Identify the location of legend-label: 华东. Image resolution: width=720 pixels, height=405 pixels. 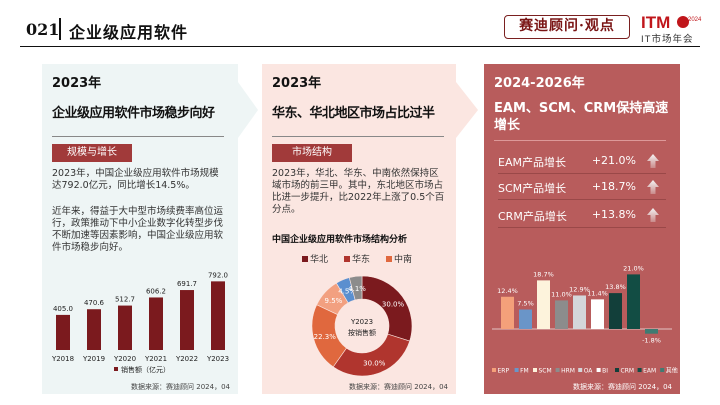
(361, 260).